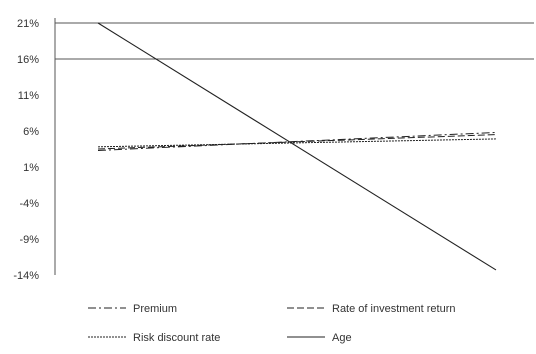  What do you see at coordinates (29, 240) in the screenshot?
I see `y-tick-label: -9%` at bounding box center [29, 240].